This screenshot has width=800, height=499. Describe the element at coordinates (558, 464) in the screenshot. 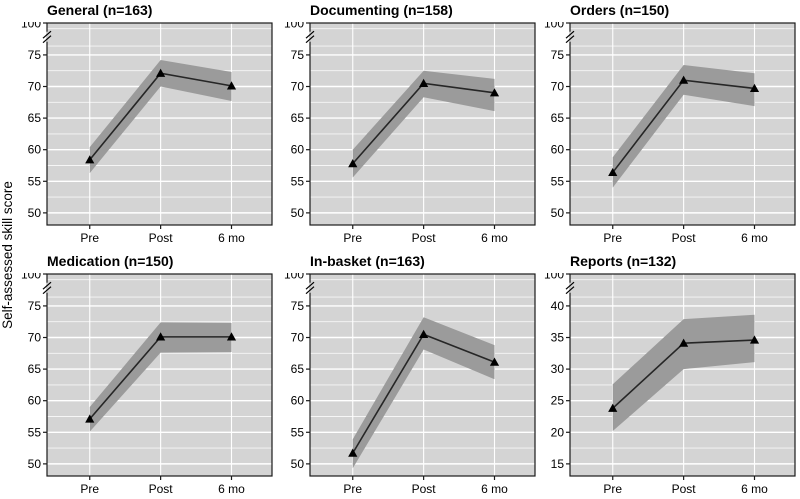

I see `y-tick-label: 15` at that location.